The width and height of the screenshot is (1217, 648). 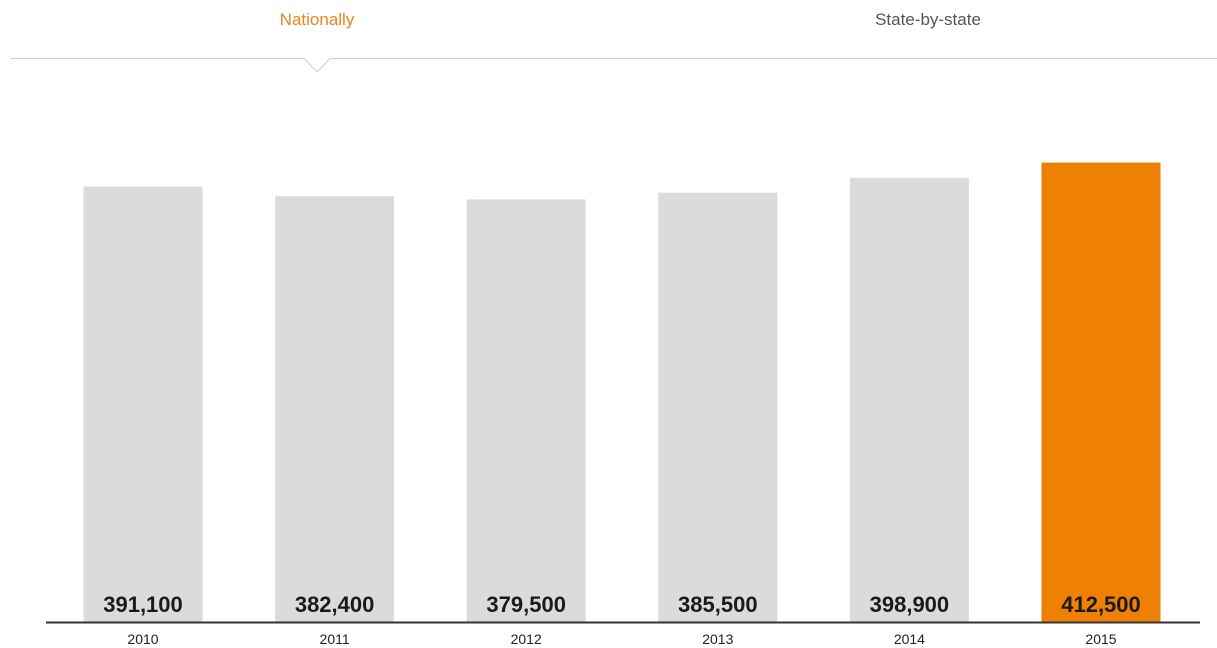 What do you see at coordinates (718, 407) in the screenshot?
I see `bar-2013` at bounding box center [718, 407].